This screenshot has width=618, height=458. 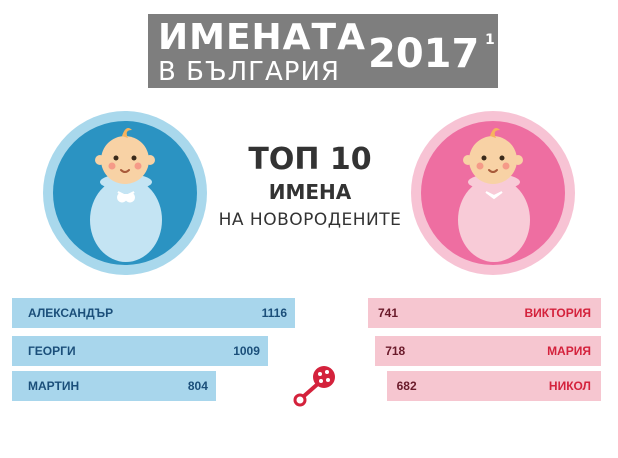 What do you see at coordinates (249, 72) in the screenshot?
I see `title-line2: В БЪЛГАРИЯ` at bounding box center [249, 72].